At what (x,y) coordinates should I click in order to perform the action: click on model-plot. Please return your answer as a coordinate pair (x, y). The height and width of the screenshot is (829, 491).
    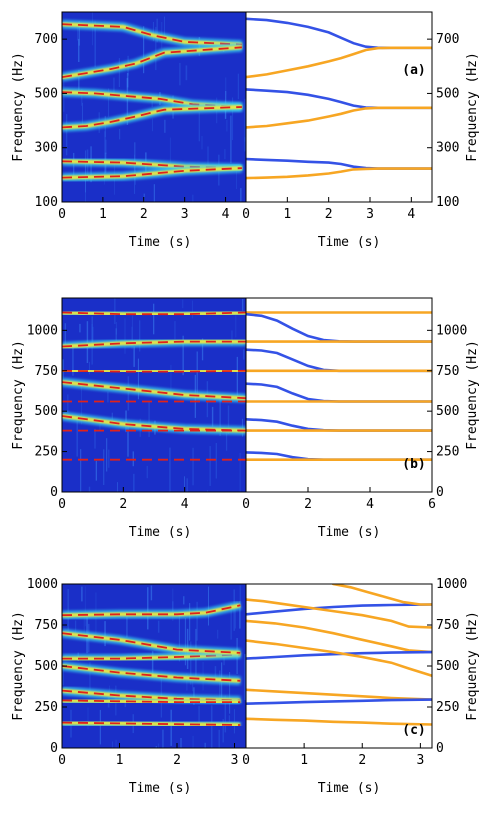
    Looking at the image, I should click on (339, 386).